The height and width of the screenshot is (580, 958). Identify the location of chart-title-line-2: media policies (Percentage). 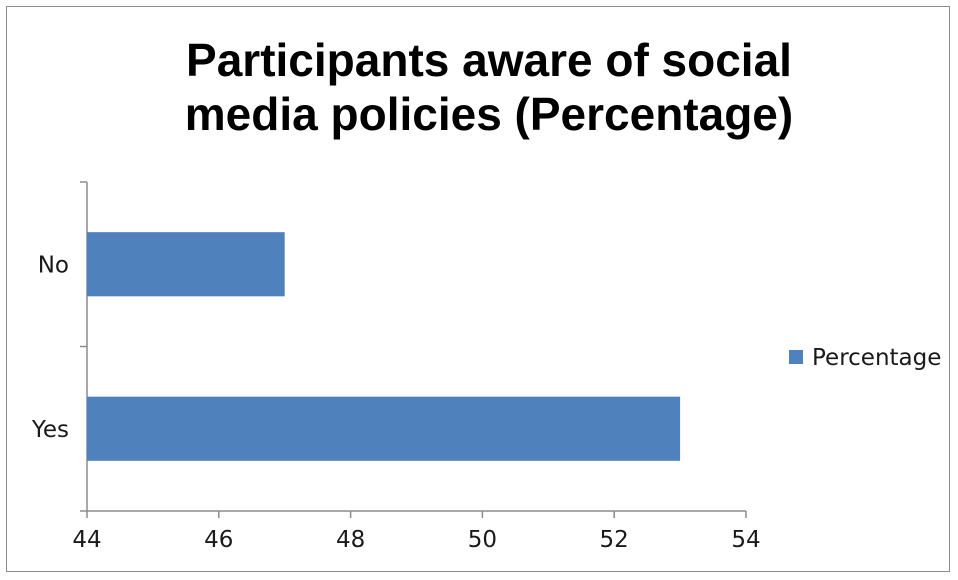
(489, 114).